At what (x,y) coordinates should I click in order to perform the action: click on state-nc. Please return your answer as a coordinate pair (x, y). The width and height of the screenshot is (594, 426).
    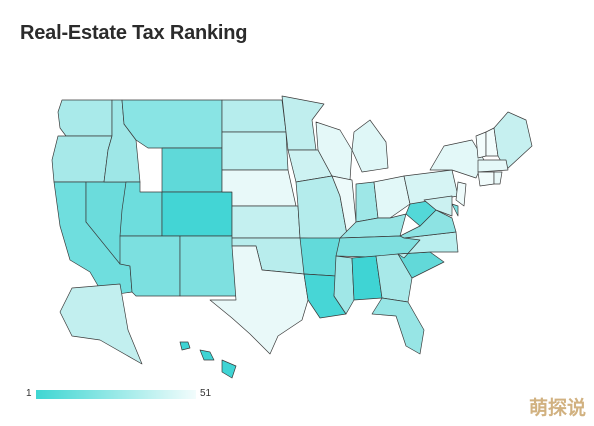
    Looking at the image, I should click on (428, 245).